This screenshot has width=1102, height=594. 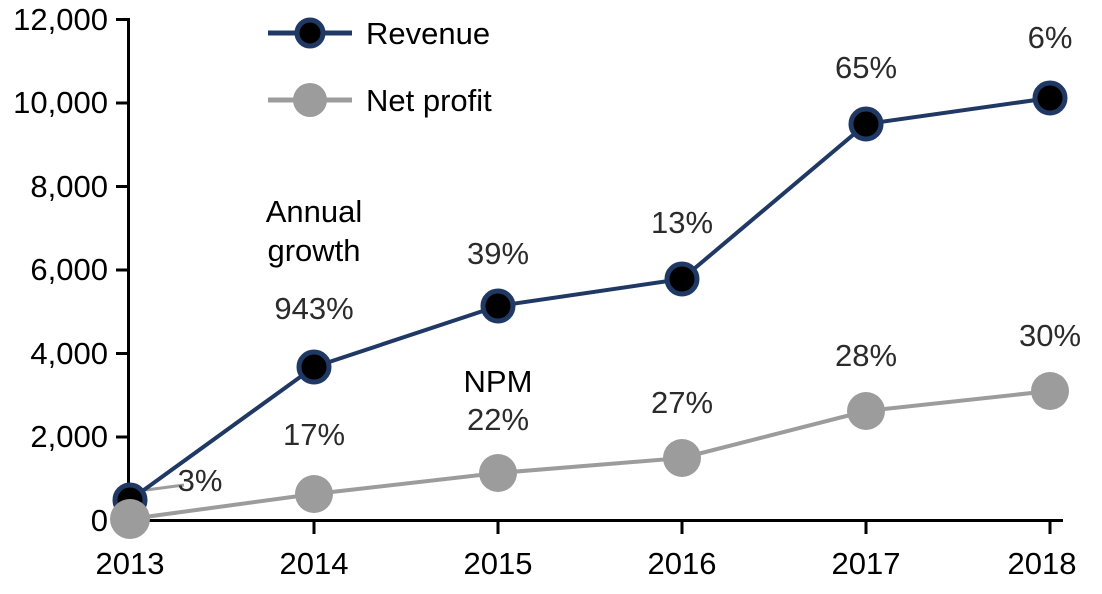 I want to click on y-tick-label-4000: 4,000, so click(x=69, y=353).